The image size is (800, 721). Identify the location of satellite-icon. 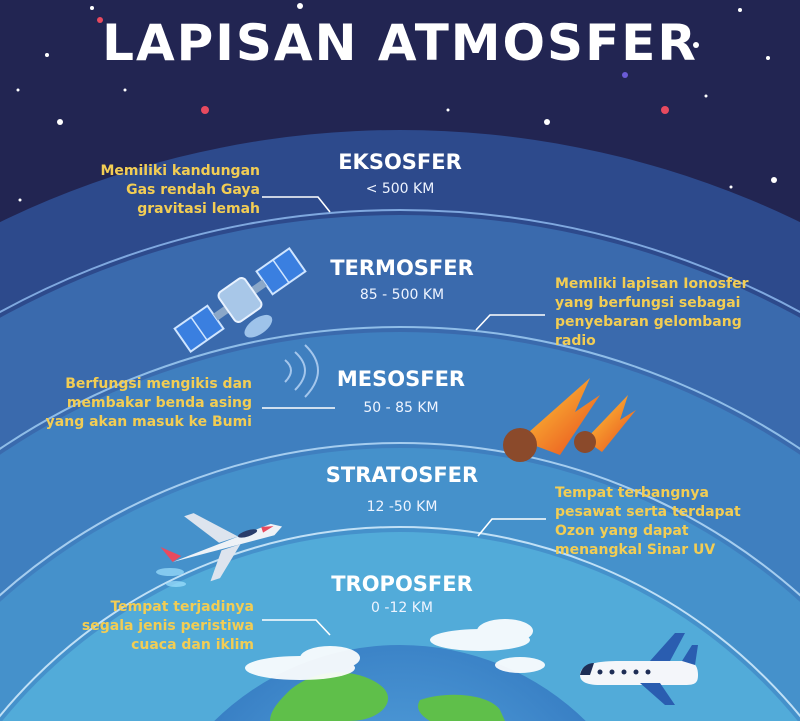
(240, 300).